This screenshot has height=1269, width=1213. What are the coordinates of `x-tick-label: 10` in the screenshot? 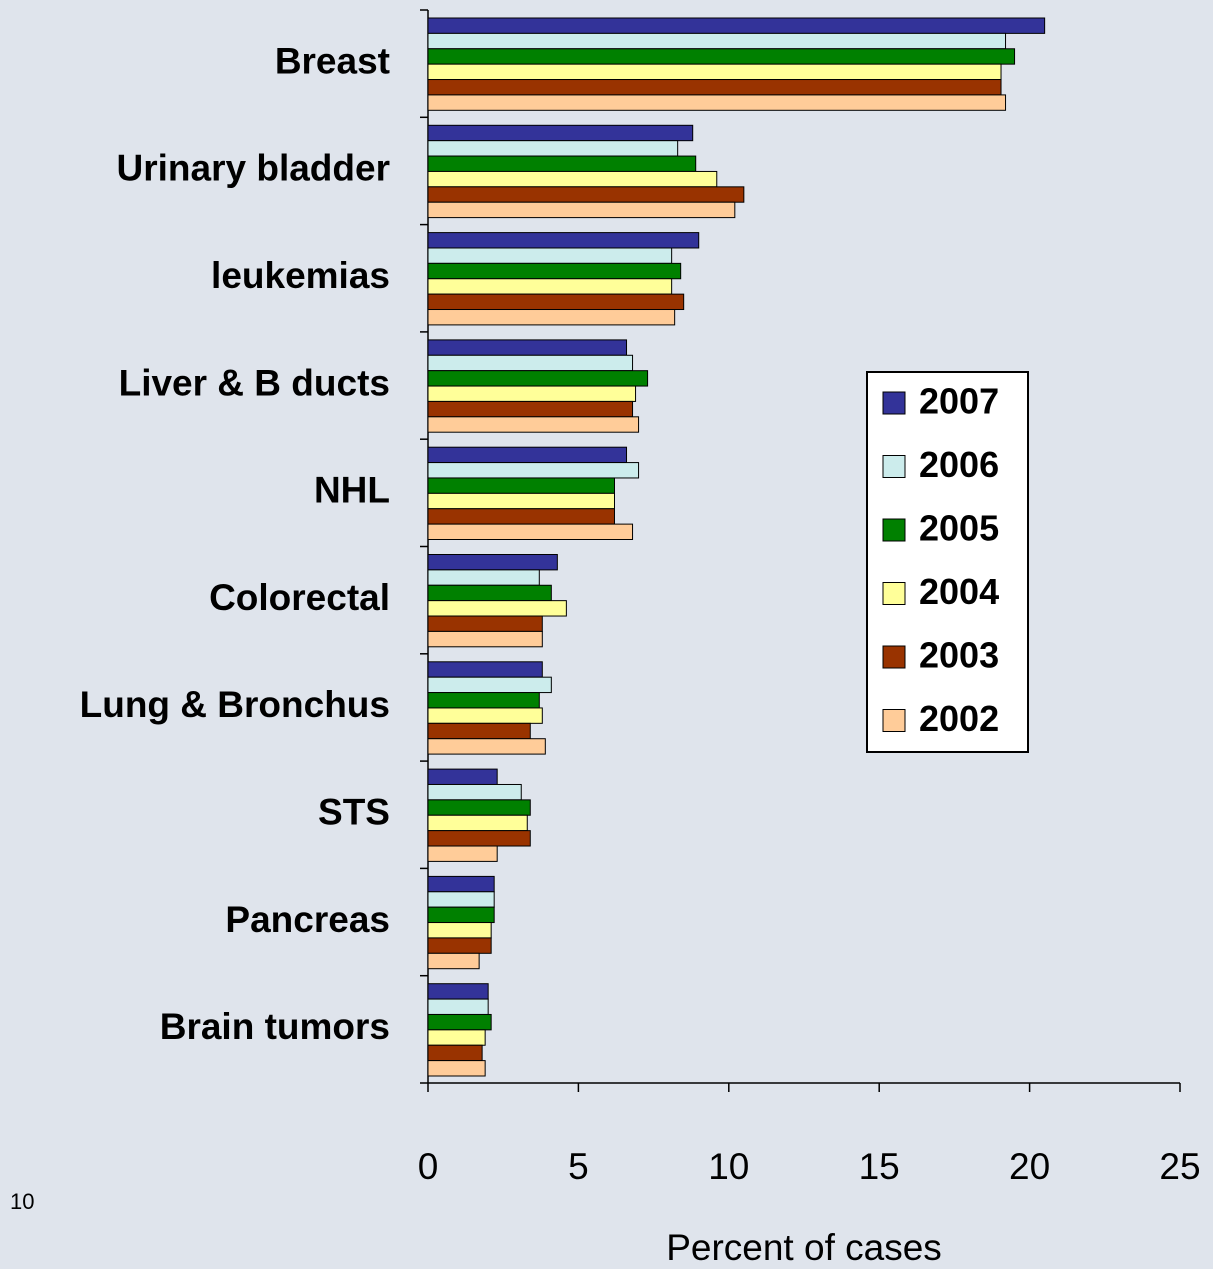 It's located at (728, 1166).